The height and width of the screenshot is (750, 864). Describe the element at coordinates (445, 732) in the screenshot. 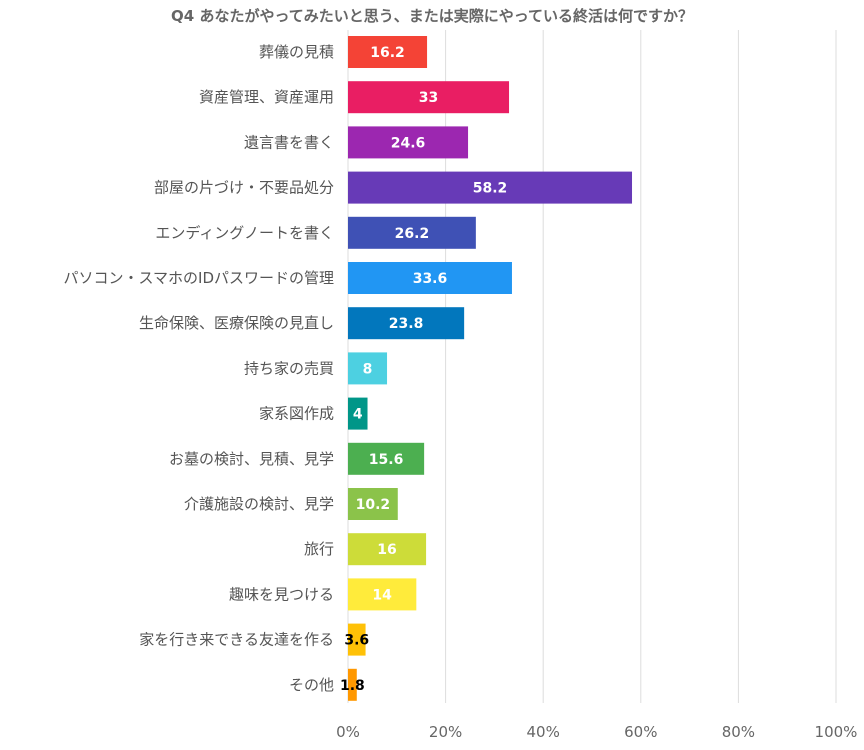

I see `x-tick-label: 20%` at that location.